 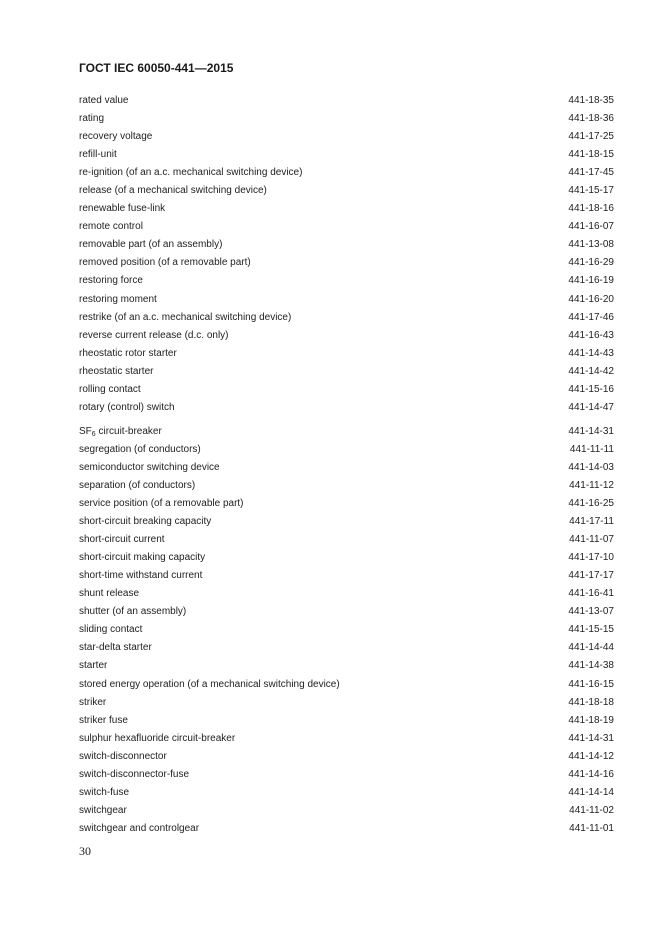 What do you see at coordinates (591, 828) in the screenshot?
I see `entry-code: 441-11-01` at bounding box center [591, 828].